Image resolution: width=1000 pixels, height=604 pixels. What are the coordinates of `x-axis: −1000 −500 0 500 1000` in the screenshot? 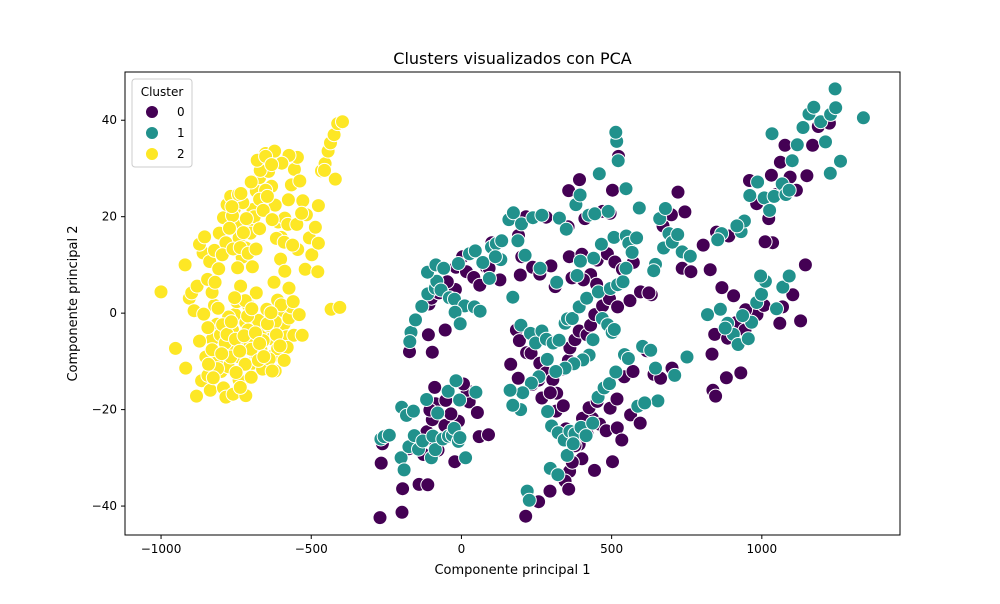 It's located at (459, 545).